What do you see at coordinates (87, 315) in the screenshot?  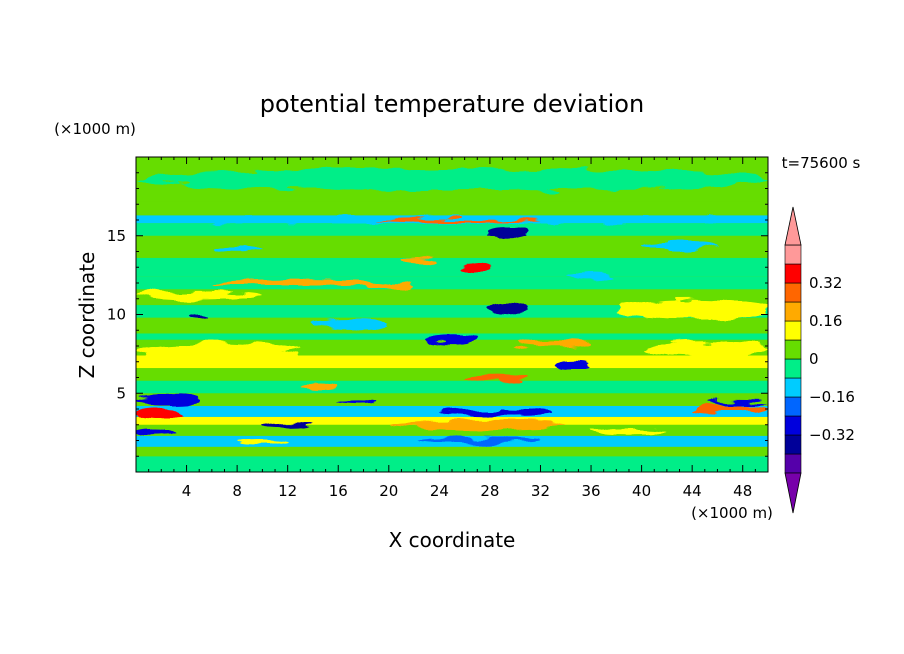 I see `y-axis-title: Z coordinate` at bounding box center [87, 315].